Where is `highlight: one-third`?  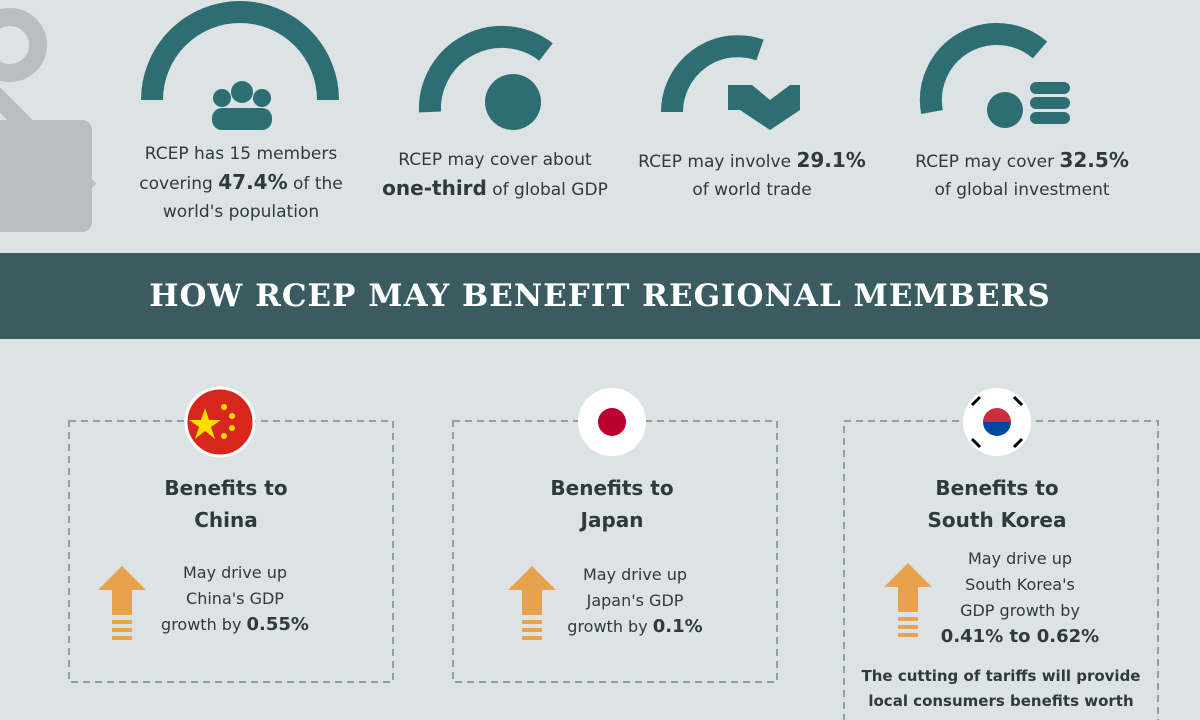 highlight: one-third is located at coordinates (434, 188).